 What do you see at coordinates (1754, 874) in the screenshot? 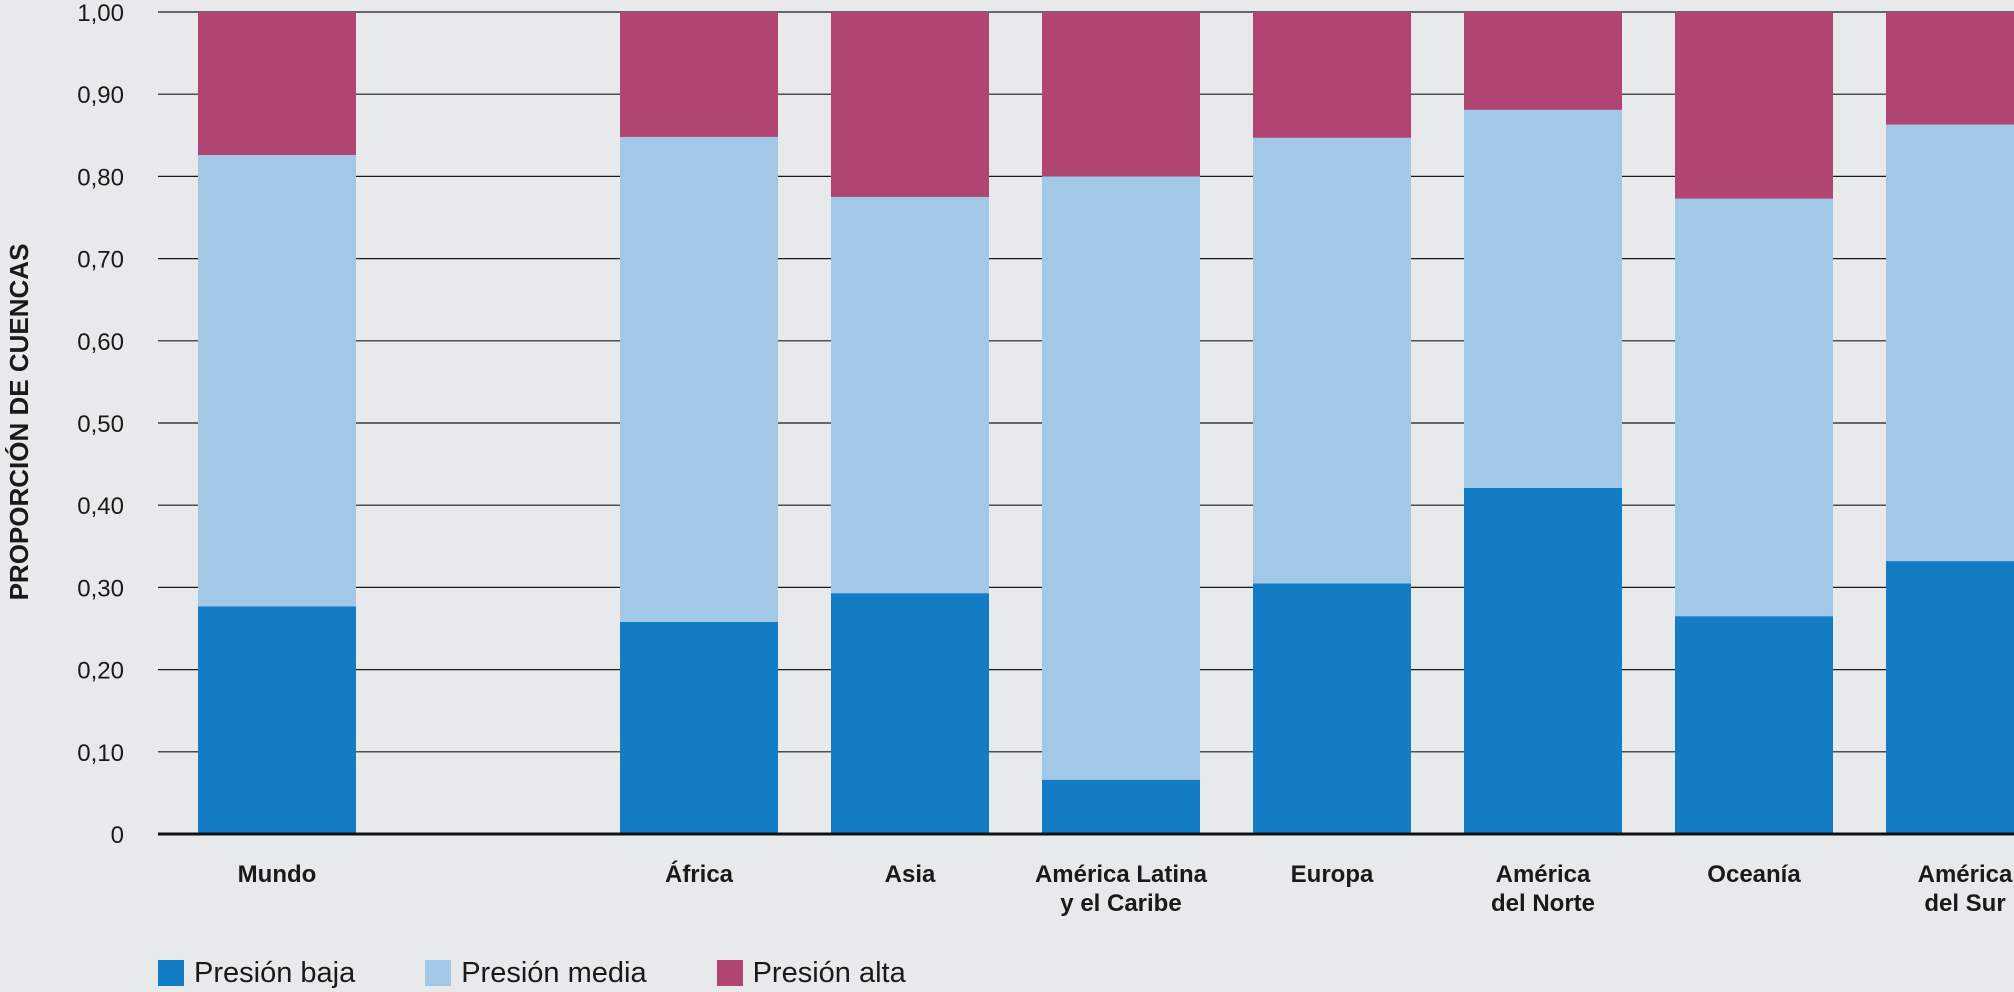
I see `x-tick-label: Oceanía` at bounding box center [1754, 874].